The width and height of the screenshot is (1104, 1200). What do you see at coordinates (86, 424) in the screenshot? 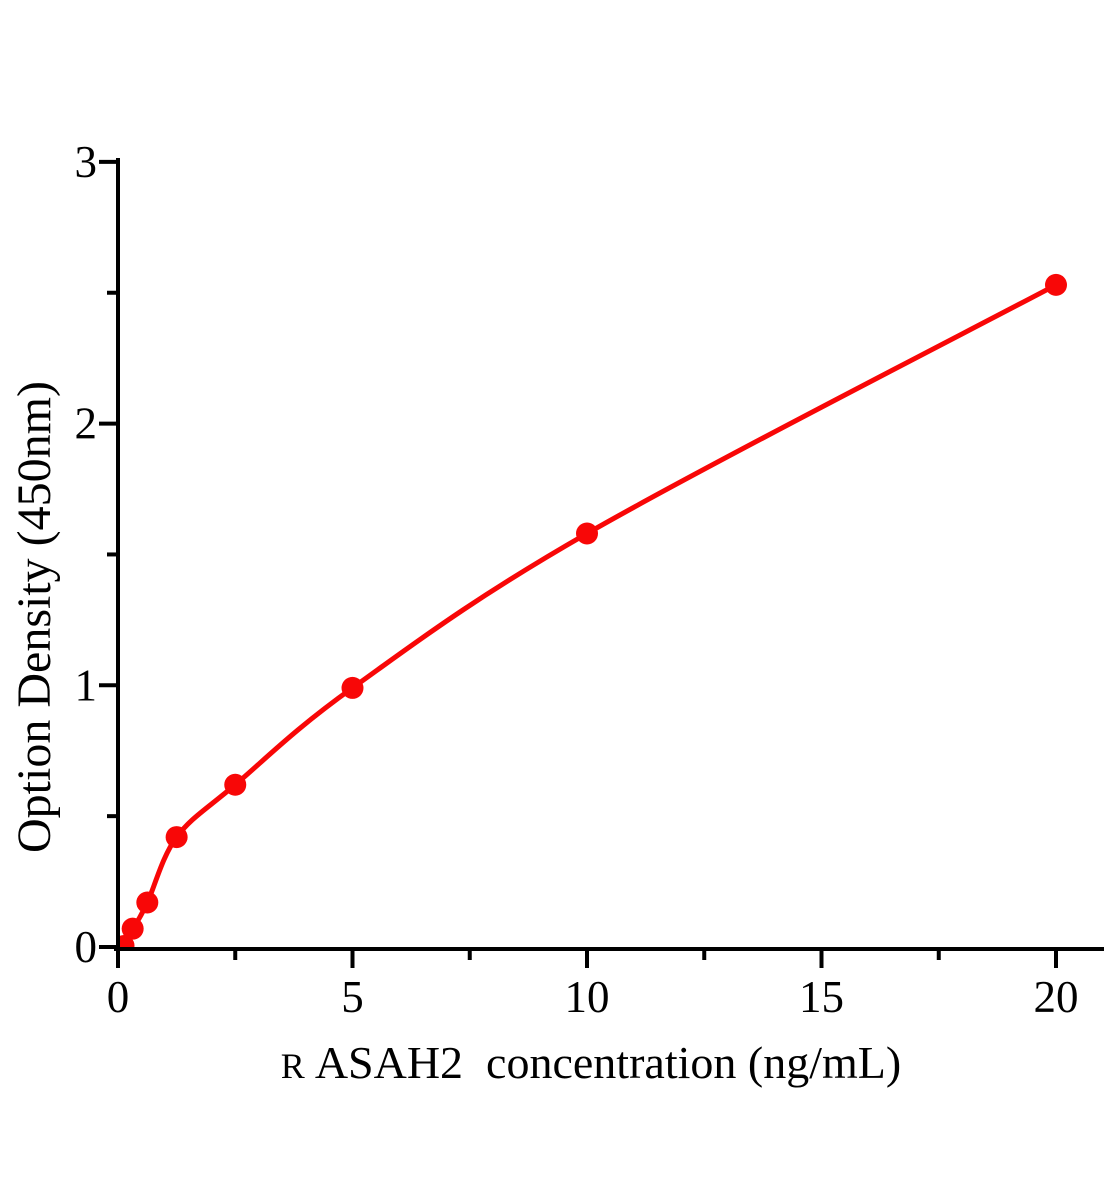
I see `y-tick-label-2: 2` at bounding box center [86, 424].